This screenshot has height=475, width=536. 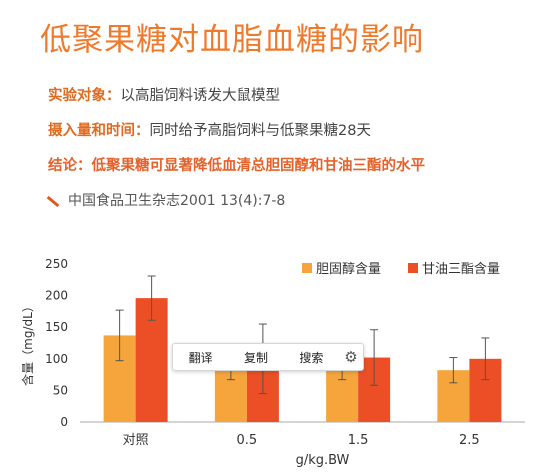 I want to click on source-text: 中国食品卫生杂志2001 13(4):7-8, so click(x=177, y=201).